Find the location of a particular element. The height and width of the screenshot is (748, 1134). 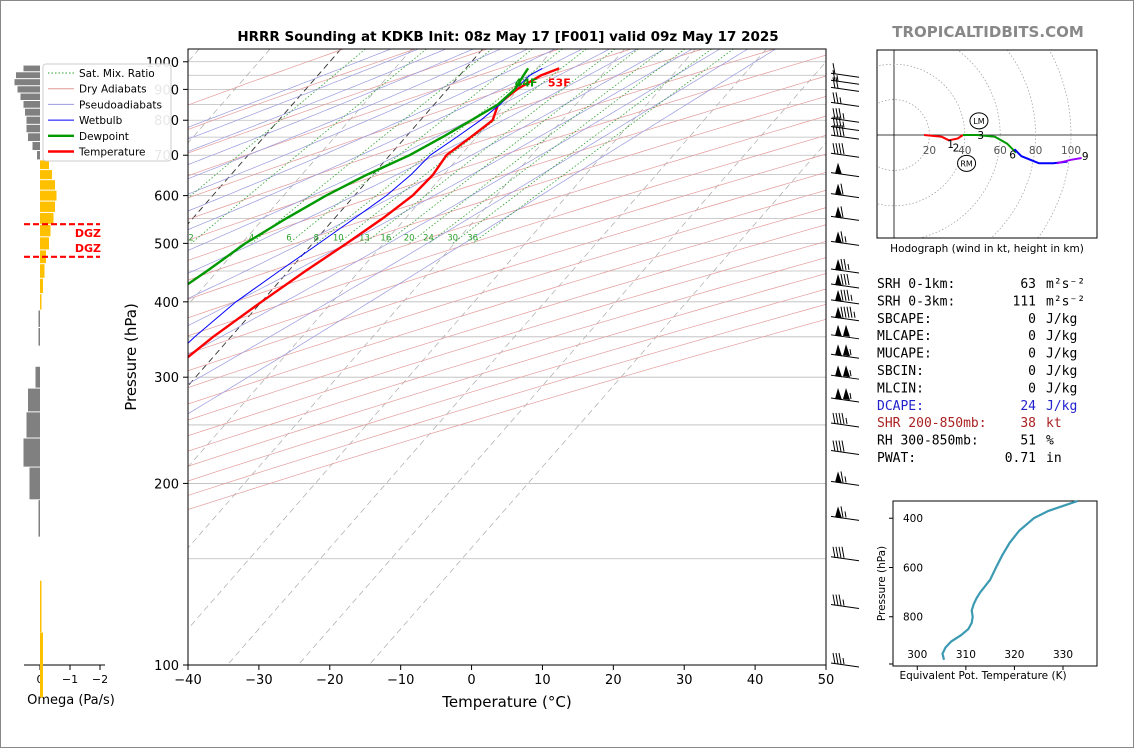

stats-row: SRH 0-1km: 63 m²s⁻² is located at coordinates (981, 284).